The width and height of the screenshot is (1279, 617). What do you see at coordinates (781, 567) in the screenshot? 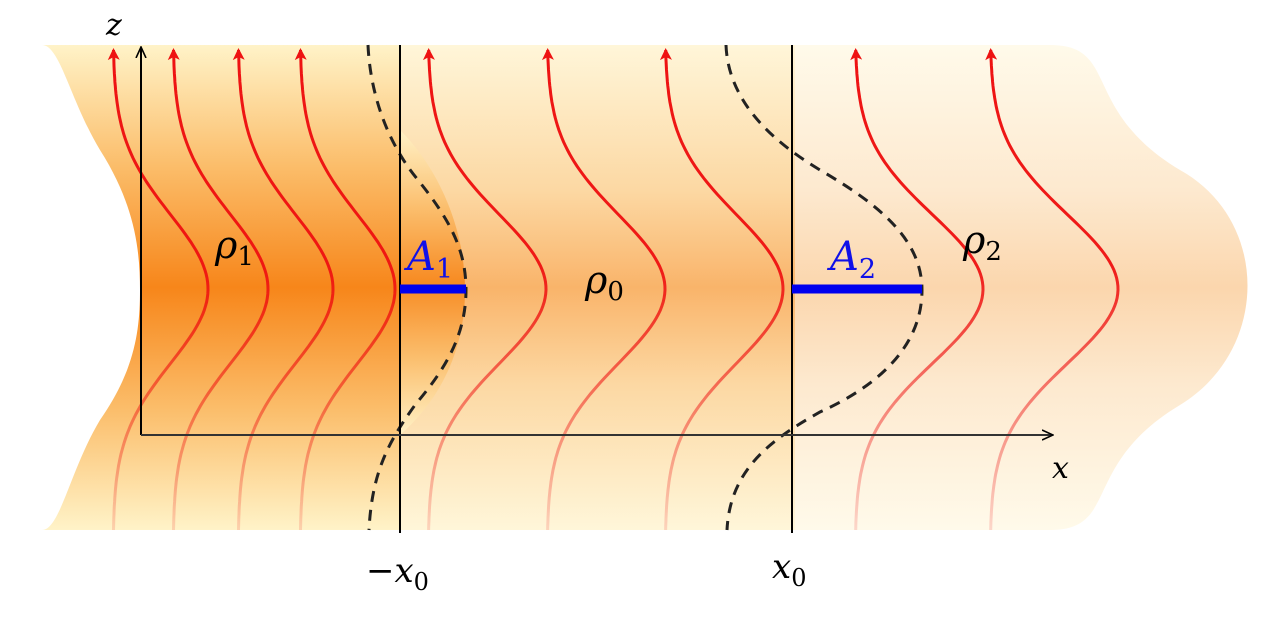
I see `tick-pos-x0-main: x` at bounding box center [781, 567].